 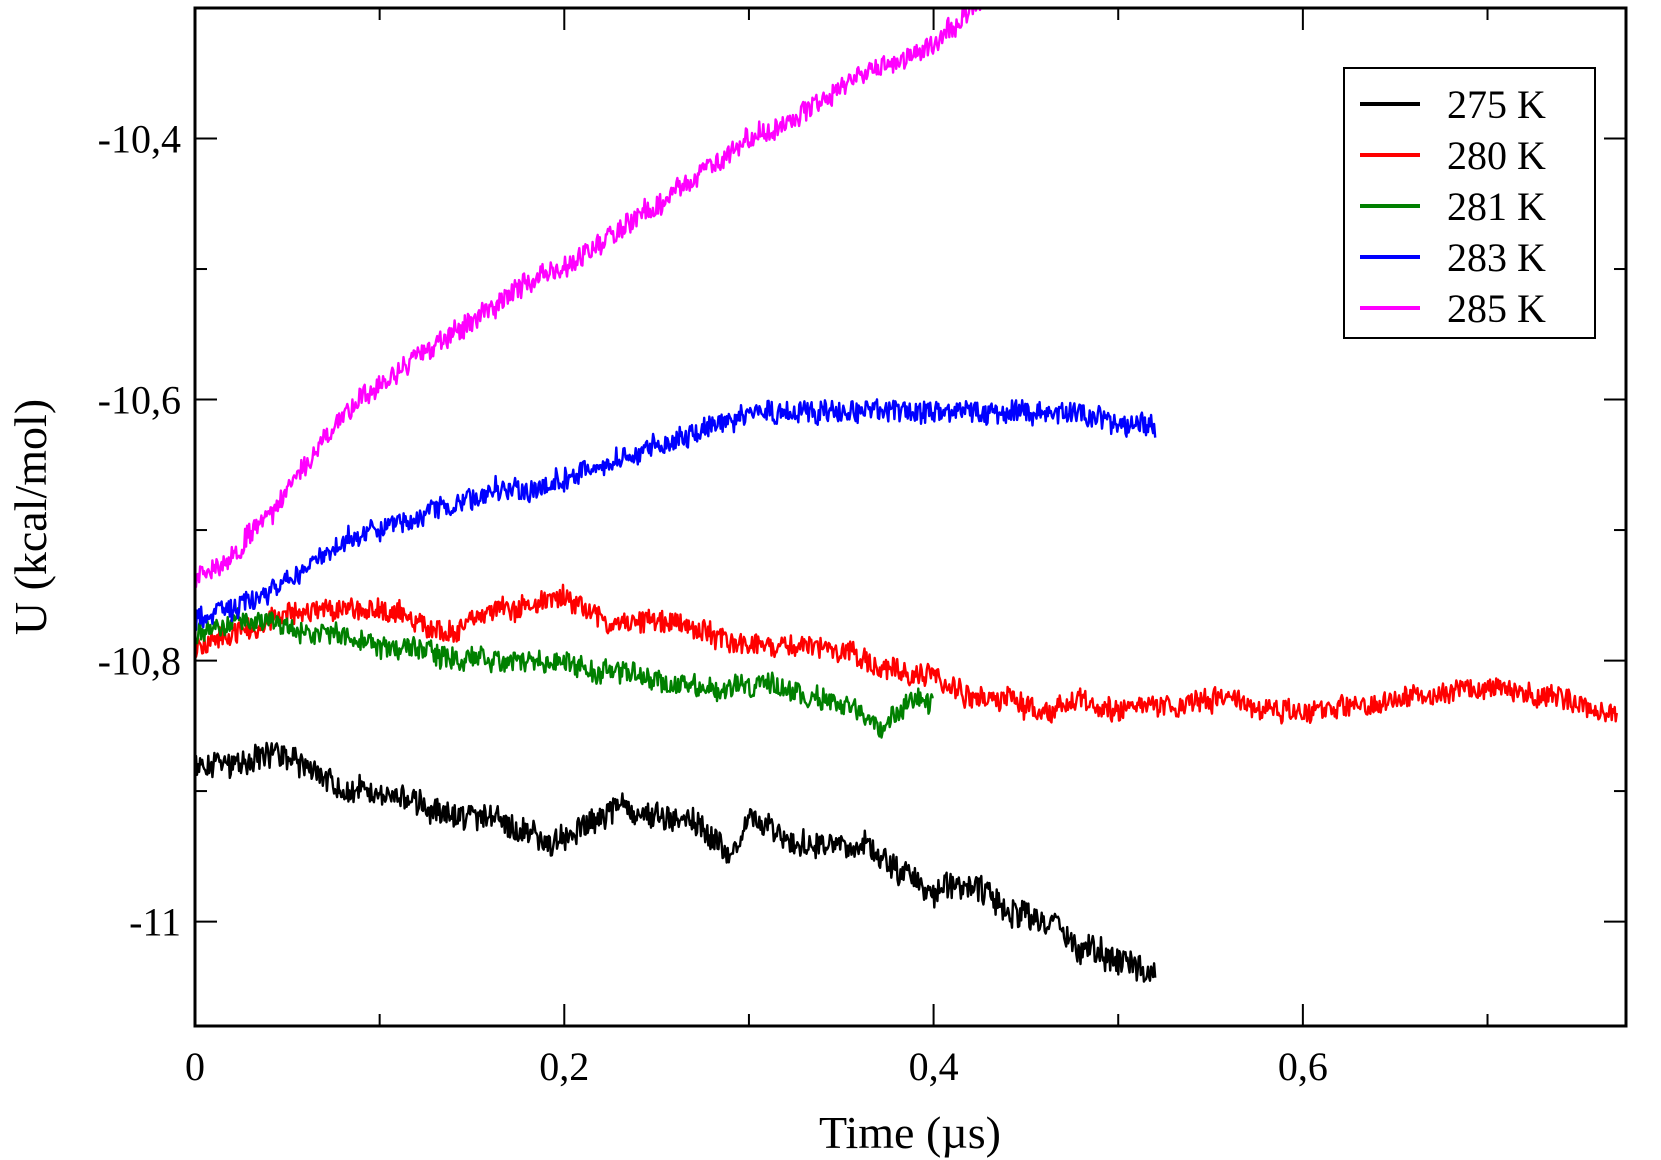 What do you see at coordinates (155, 922) in the screenshot?
I see `y-tick-label: -11` at bounding box center [155, 922].